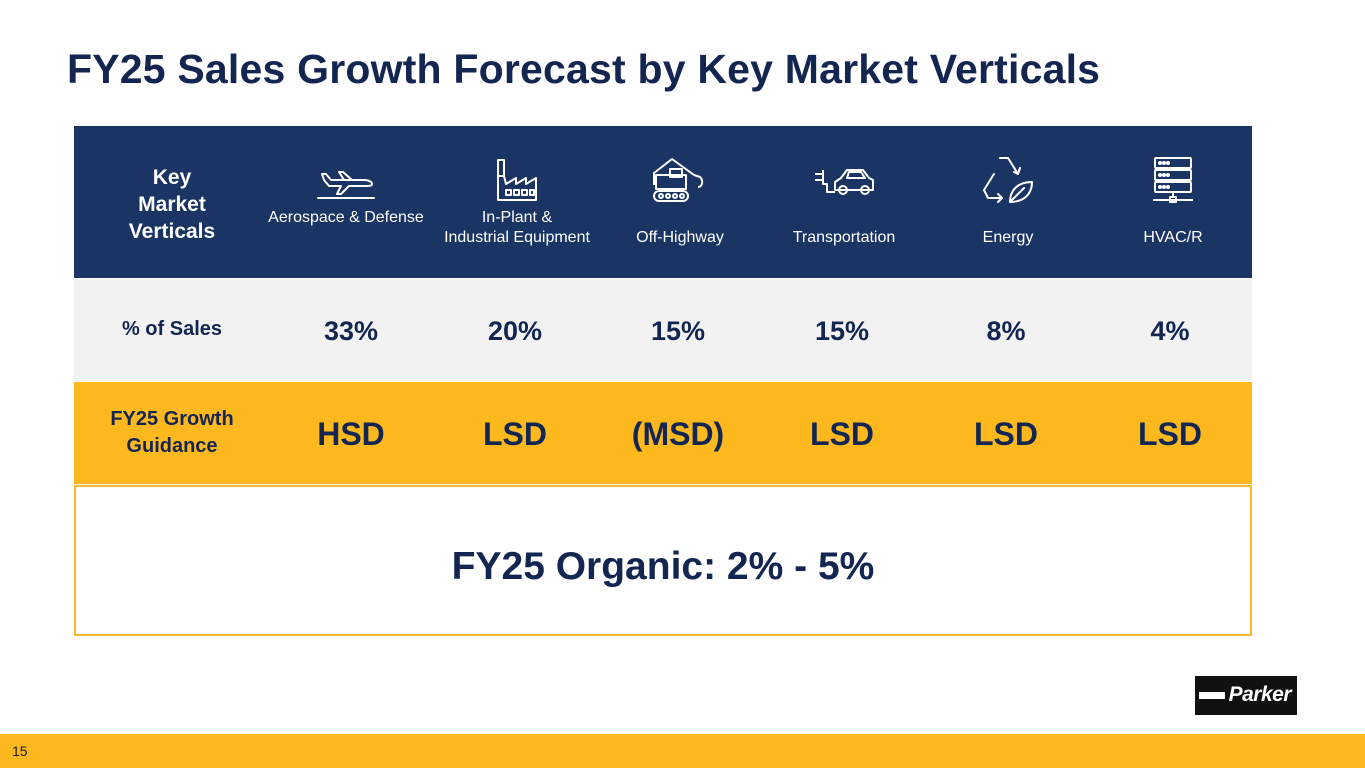 The image size is (1365, 768). Describe the element at coordinates (680, 237) in the screenshot. I see `vertical-name: Off-Highway` at that location.